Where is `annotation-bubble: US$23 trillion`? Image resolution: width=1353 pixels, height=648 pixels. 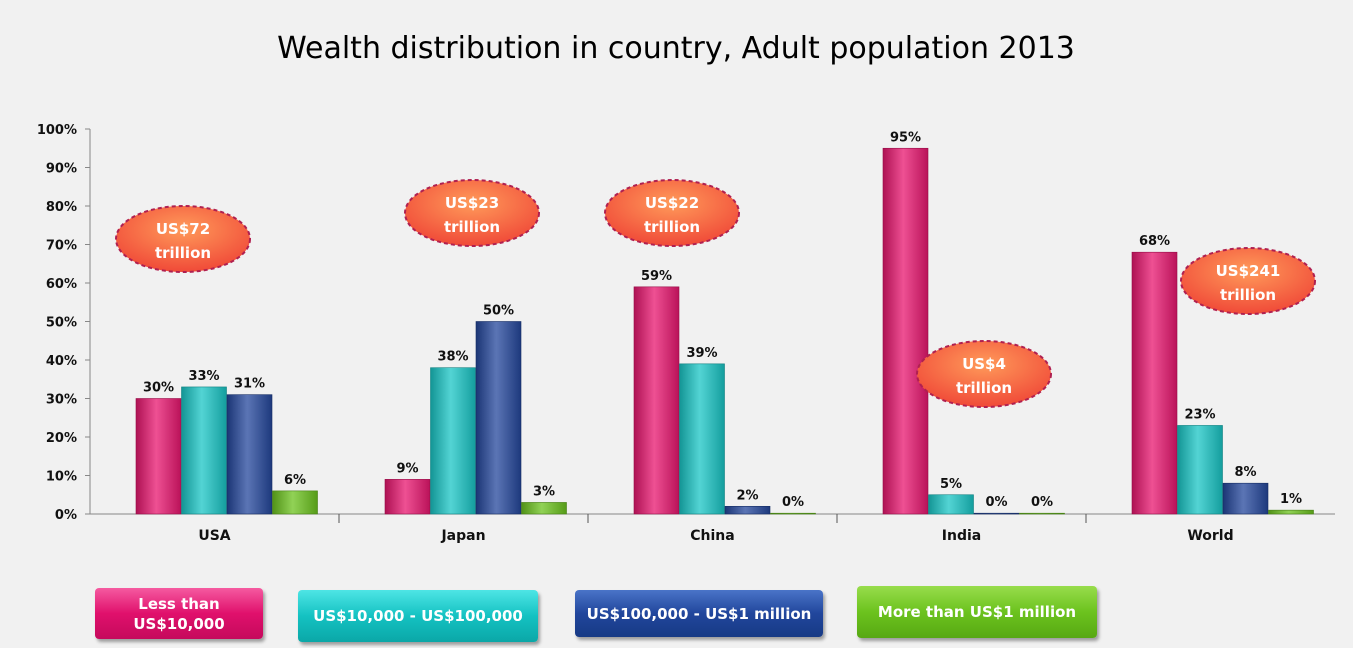
annotation-bubble: US$23 trillion is located at coordinates (472, 213).